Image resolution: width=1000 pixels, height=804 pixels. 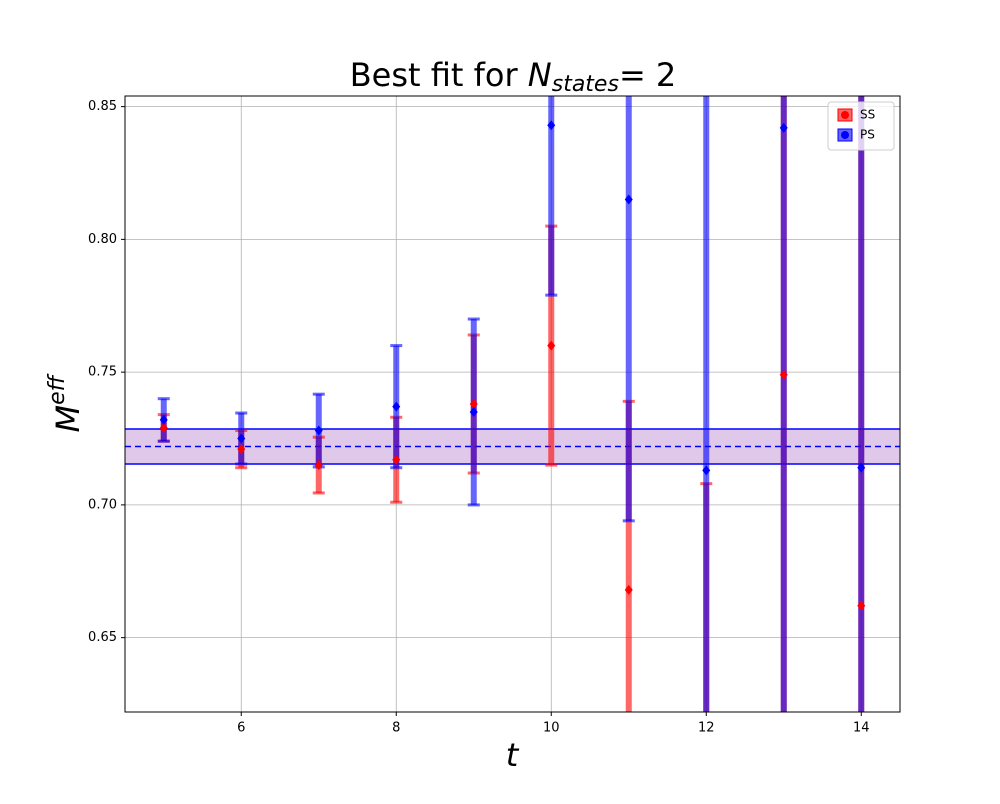 What do you see at coordinates (861, 728) in the screenshot?
I see `x-tick-label: 14` at bounding box center [861, 728].